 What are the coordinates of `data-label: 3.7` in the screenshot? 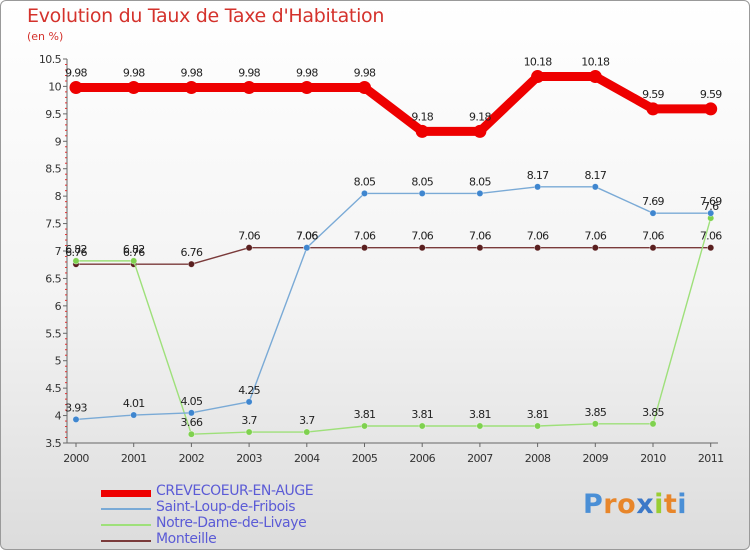 It's located at (307, 420).